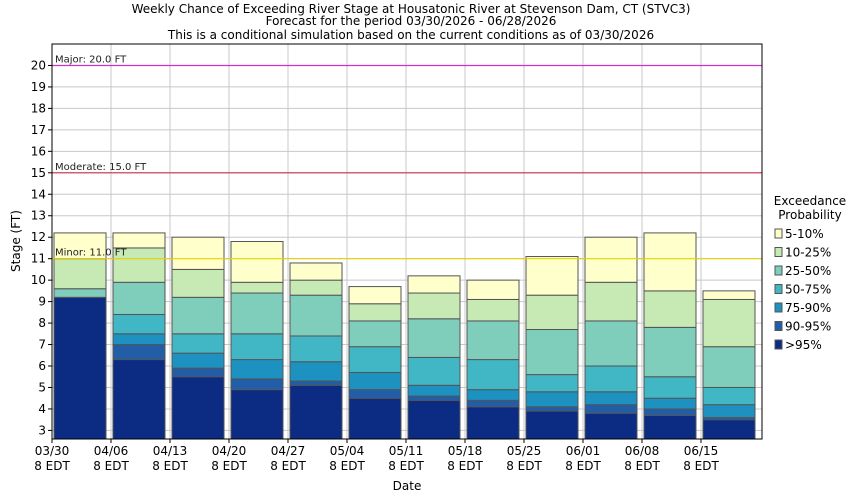 This screenshot has height=500, width=850. What do you see at coordinates (52, 451) in the screenshot?
I see `x-tick-label-date: 03/30` at bounding box center [52, 451].